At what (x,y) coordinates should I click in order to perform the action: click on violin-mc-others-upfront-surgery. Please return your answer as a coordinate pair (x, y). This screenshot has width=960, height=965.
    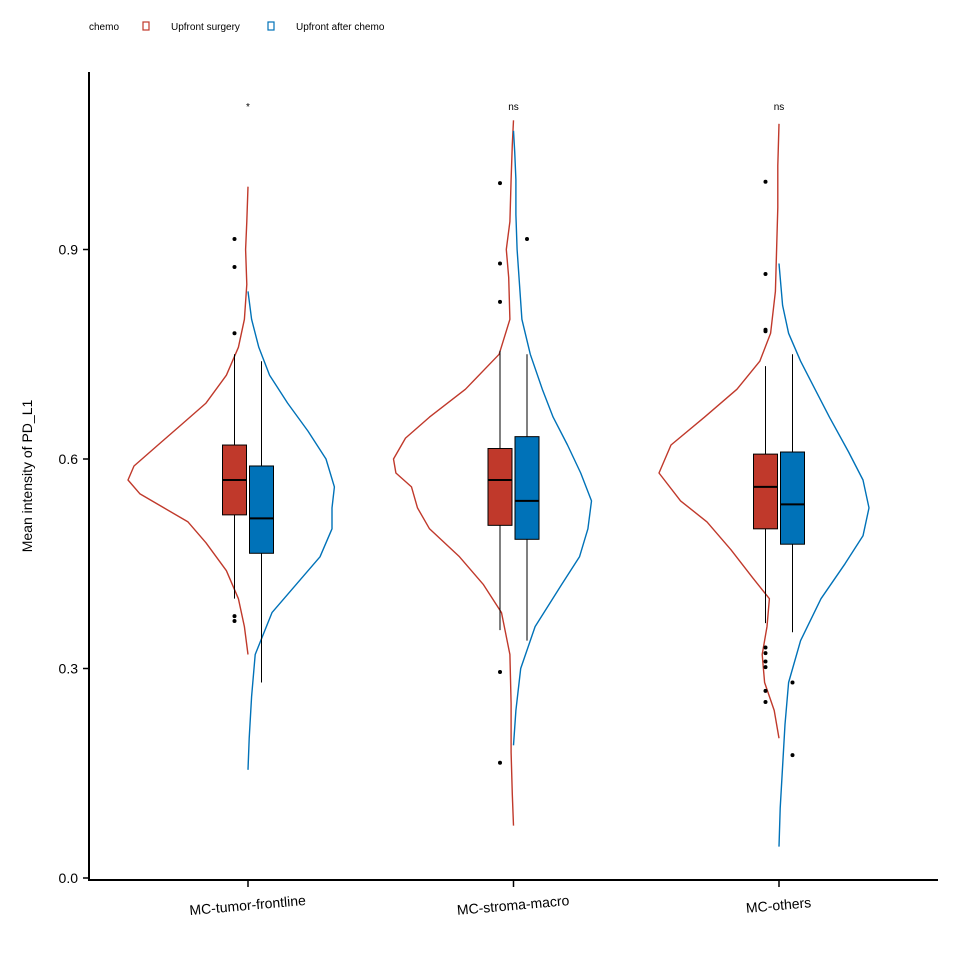
    Looking at the image, I should click on (719, 431).